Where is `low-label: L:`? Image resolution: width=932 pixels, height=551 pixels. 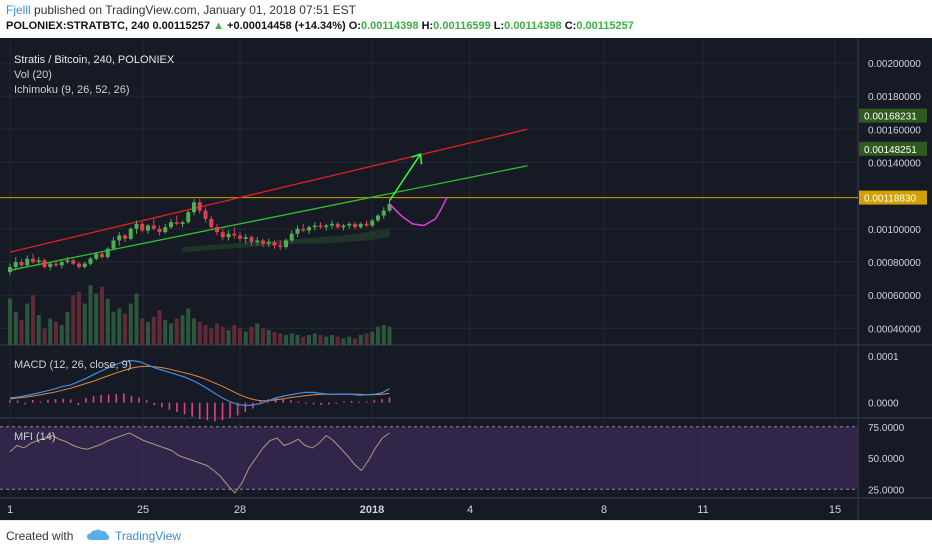 low-label: L: is located at coordinates (499, 26).